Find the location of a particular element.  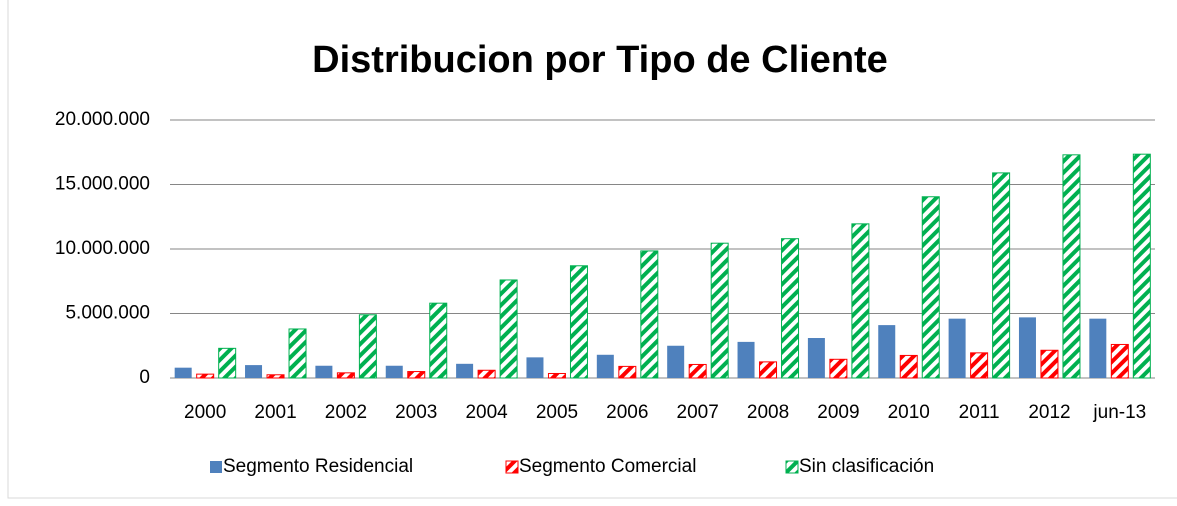

y-tick-label: 20.000.000 is located at coordinates (102, 119).